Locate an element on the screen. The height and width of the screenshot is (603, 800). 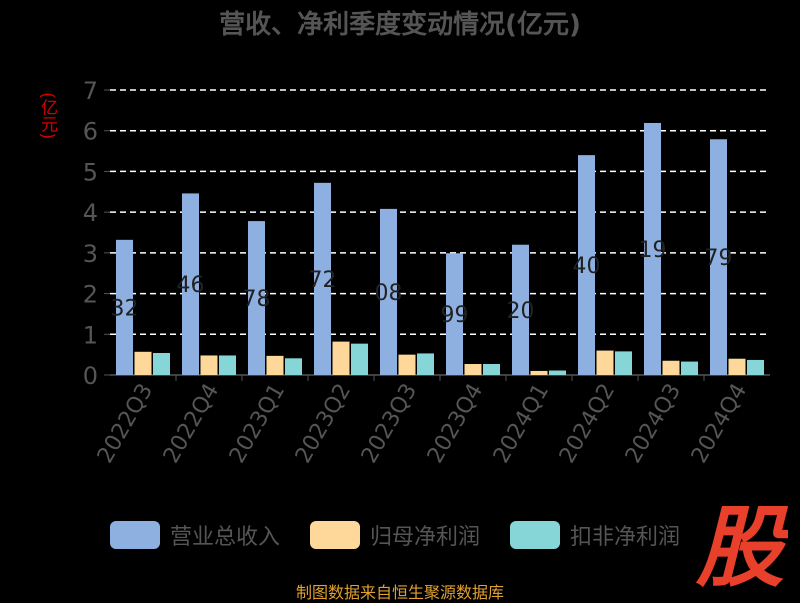
x-tick-label: 2023Q3 is located at coordinates (389, 424).